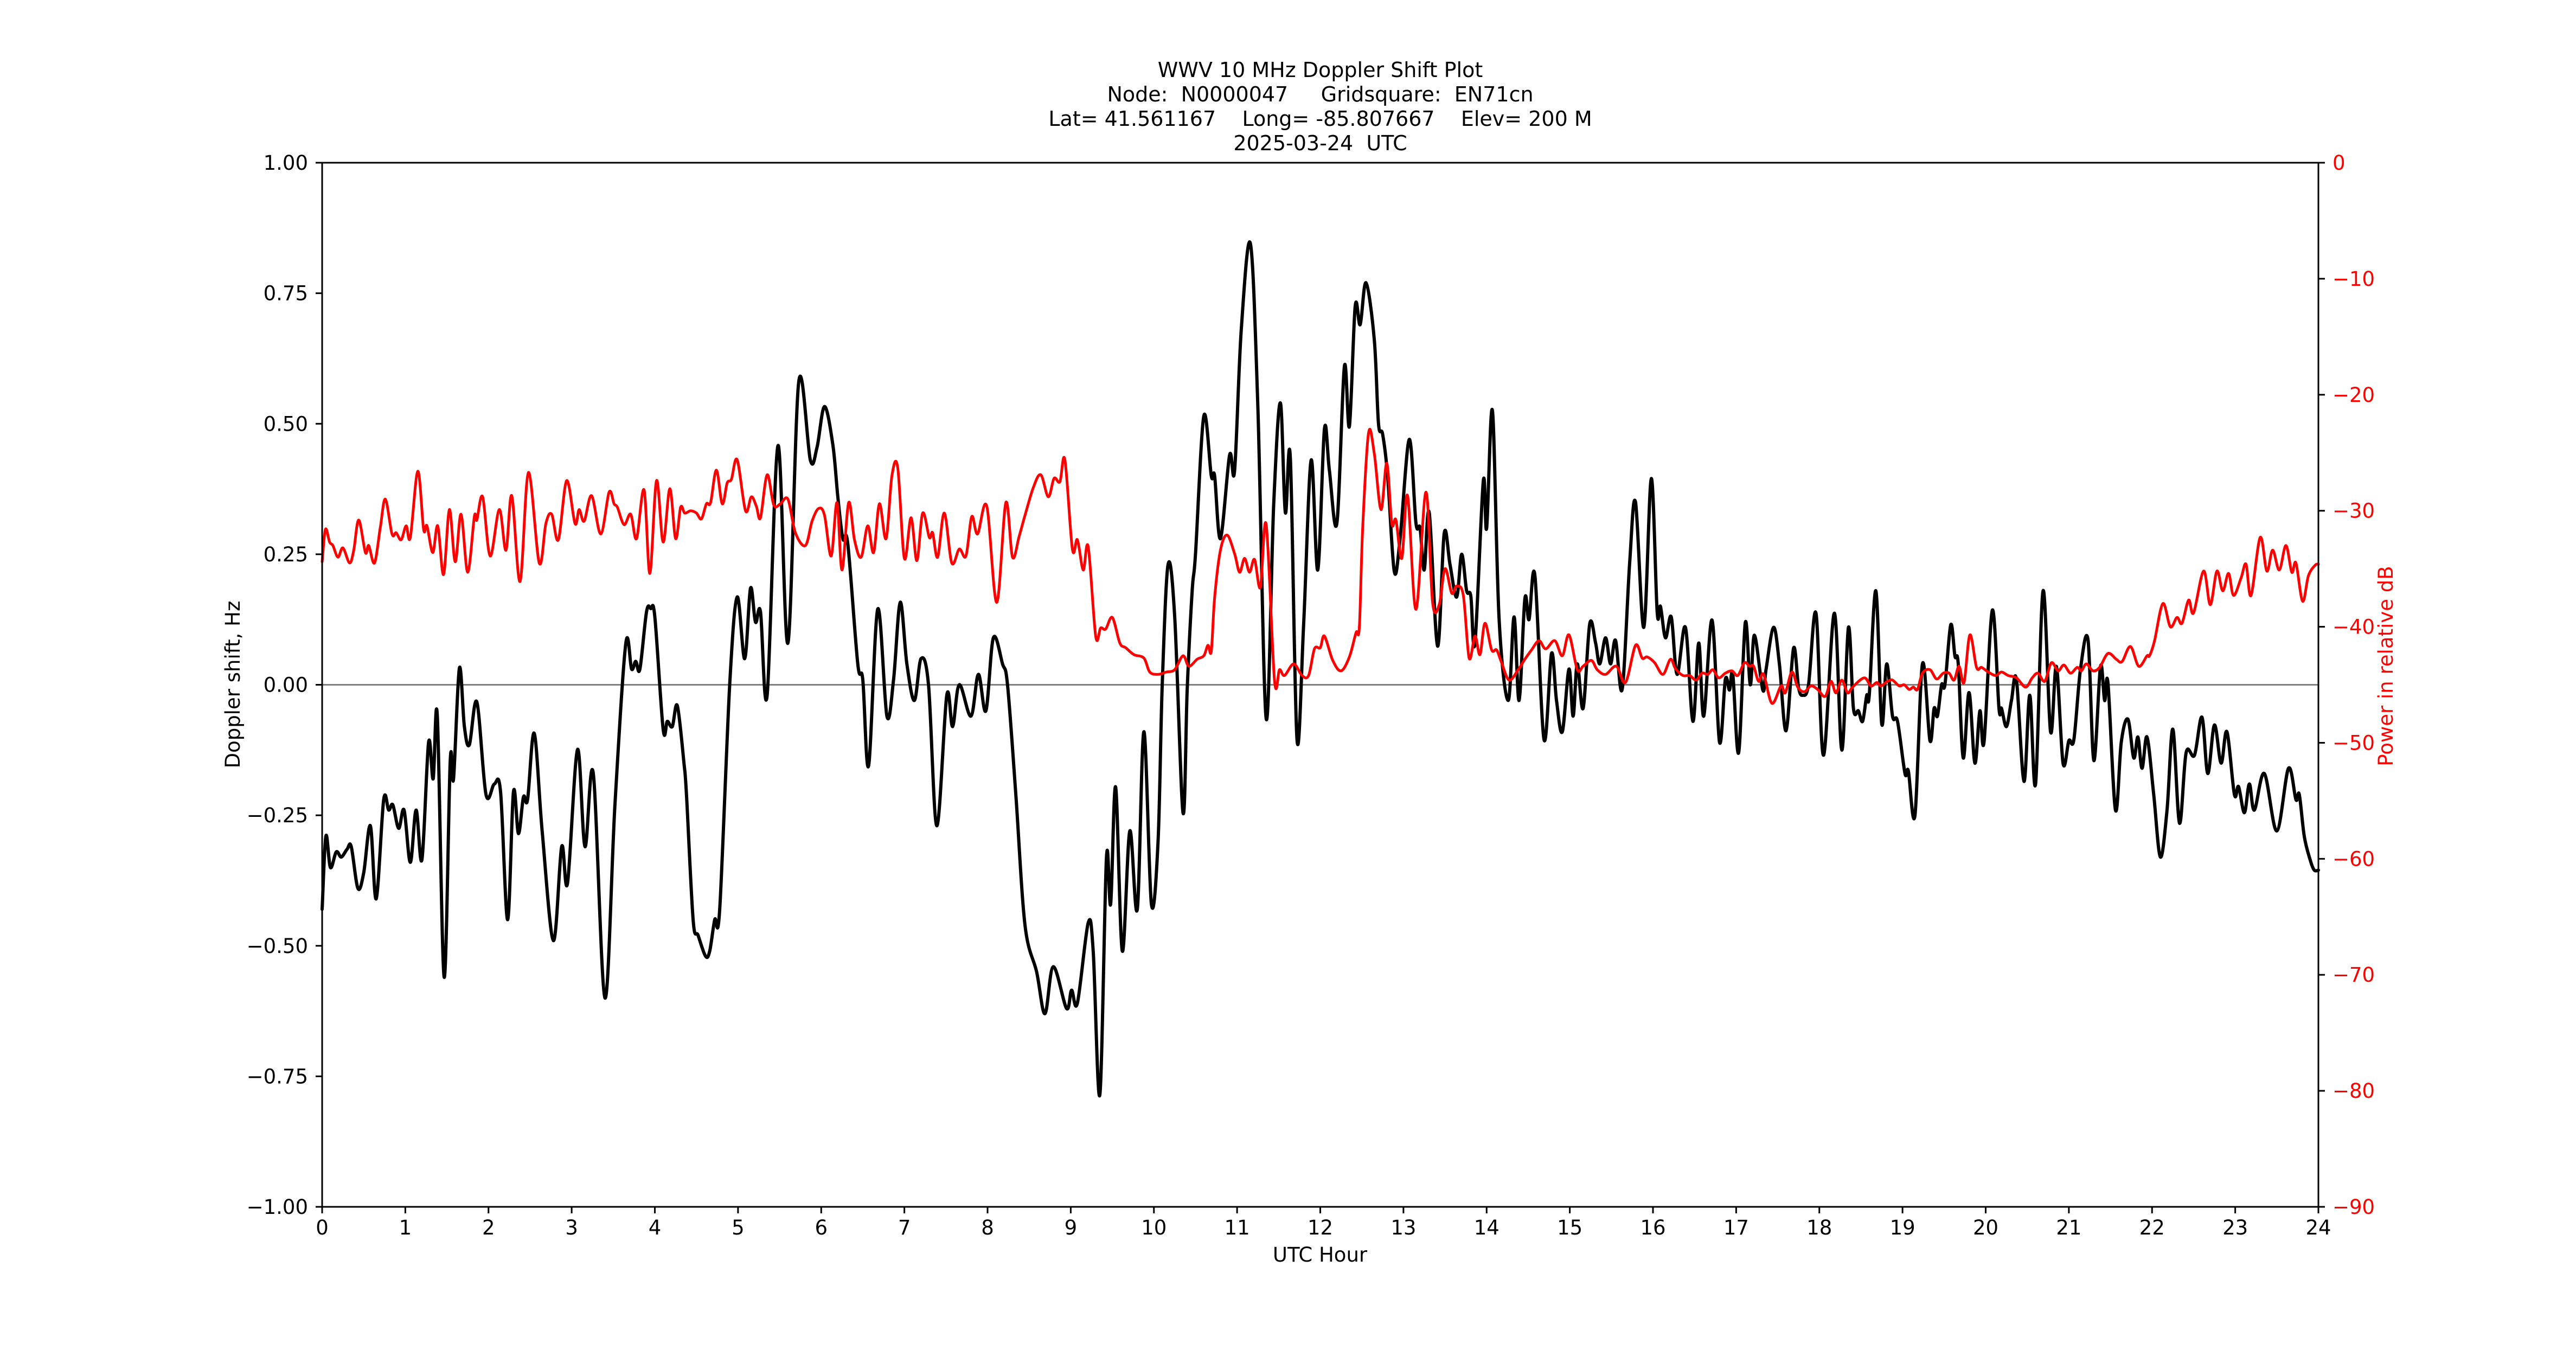 This screenshot has height=1356, width=2576. Describe the element at coordinates (2354, 511) in the screenshot. I see `y-right-tick-label: −30` at that location.